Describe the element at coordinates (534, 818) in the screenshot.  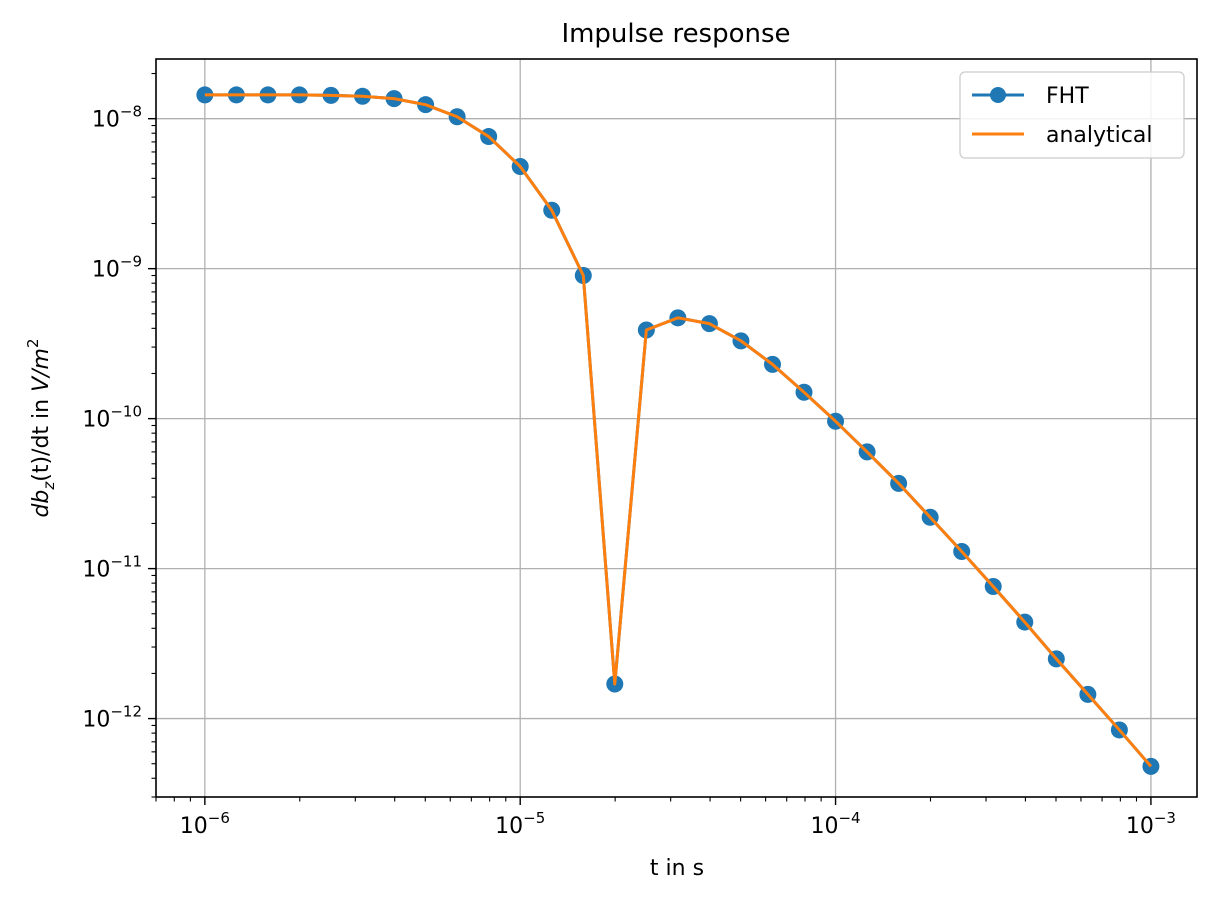
I see `x-tick-exp: −5` at that location.